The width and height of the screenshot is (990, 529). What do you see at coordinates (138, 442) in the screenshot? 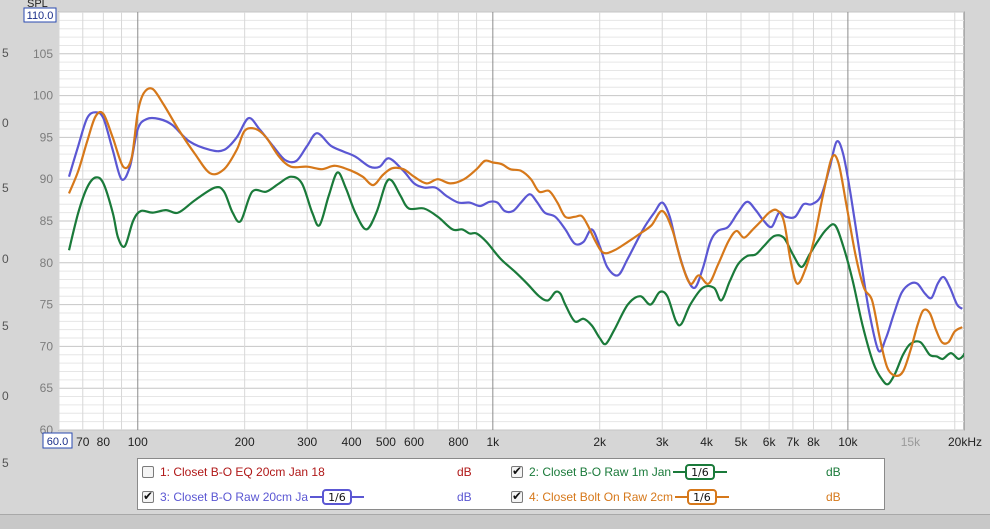
I see `x-tick-label: 100` at bounding box center [138, 442].